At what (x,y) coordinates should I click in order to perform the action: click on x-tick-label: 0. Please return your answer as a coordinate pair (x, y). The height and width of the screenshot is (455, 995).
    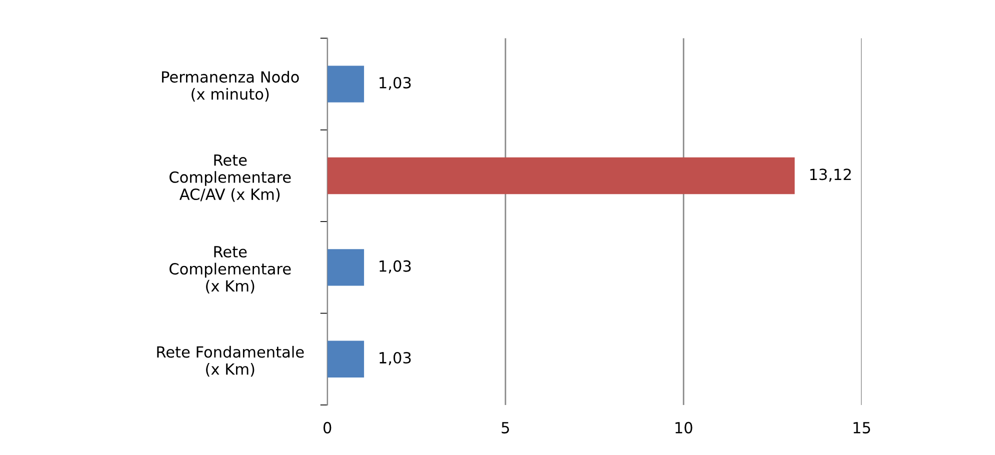
    Looking at the image, I should click on (328, 428).